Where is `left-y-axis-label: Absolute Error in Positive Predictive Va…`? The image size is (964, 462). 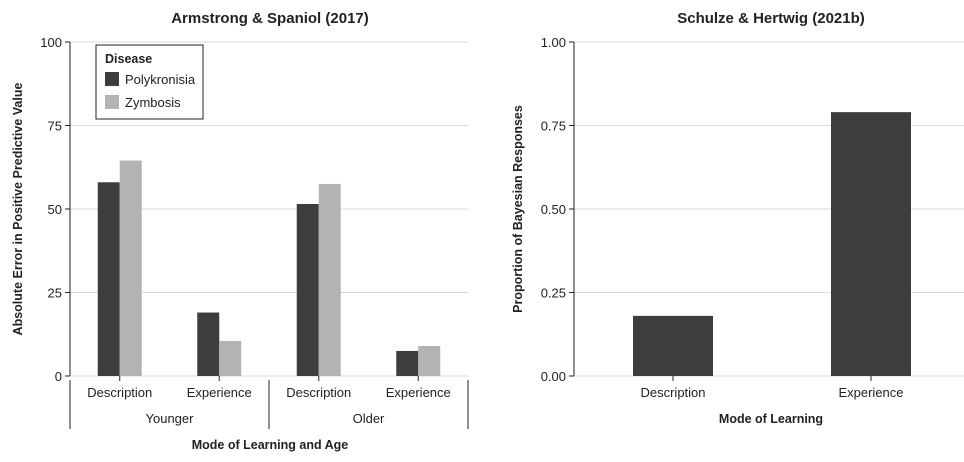
left-y-axis-label: Absolute Error in Positive Predictive Va… is located at coordinates (18, 209).